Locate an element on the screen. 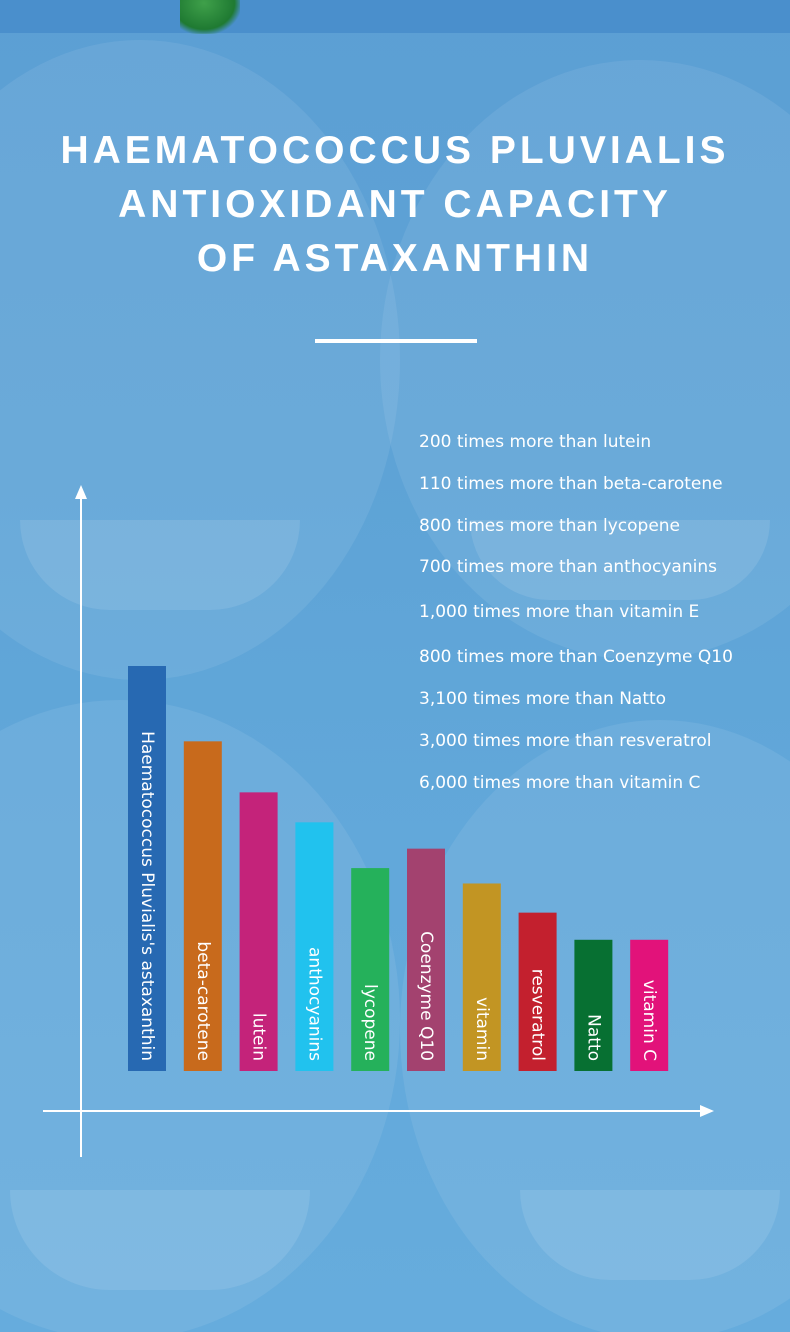 The height and width of the screenshot is (1332, 790). bar-label: Coenzyme Q10 is located at coordinates (426, 996).